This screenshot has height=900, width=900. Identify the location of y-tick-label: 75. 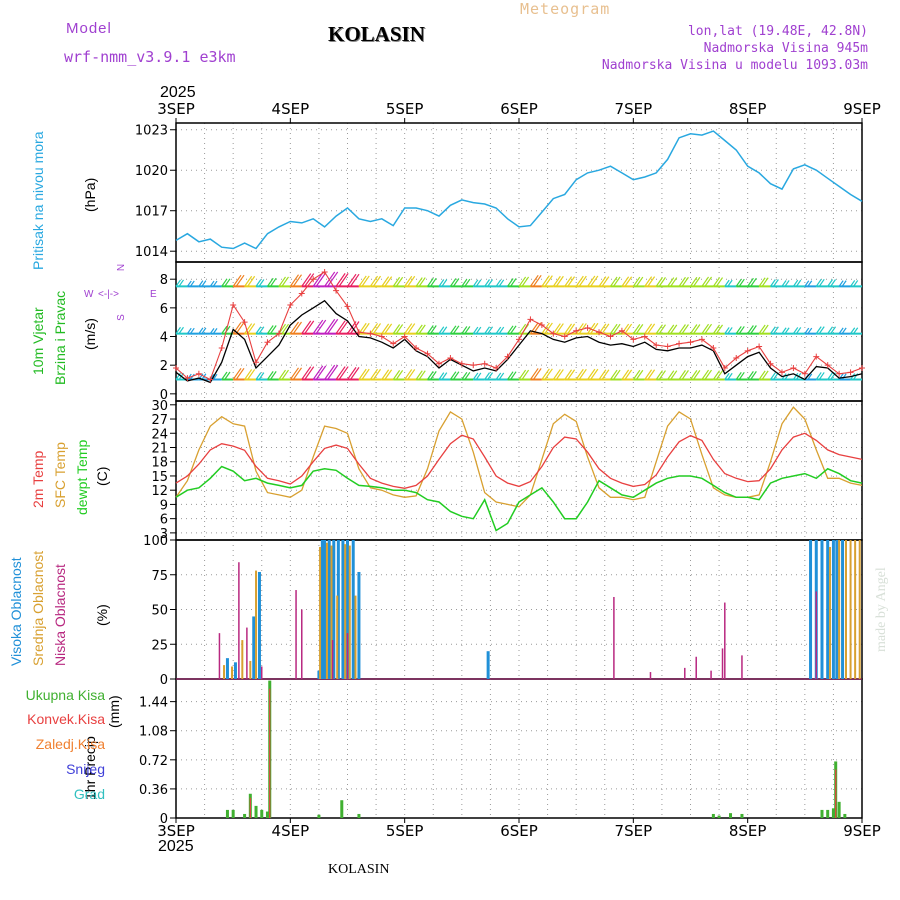
(159, 576).